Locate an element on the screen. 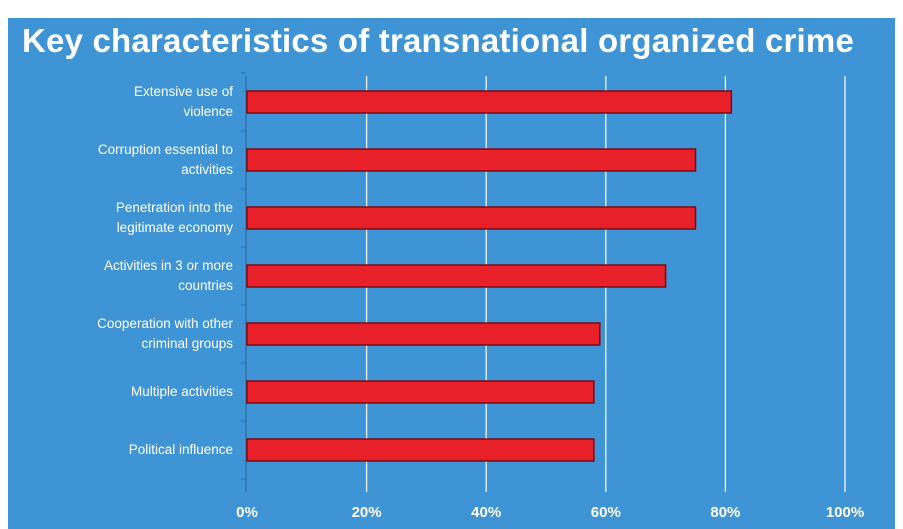  x-tick-label: 0% is located at coordinates (247, 512).